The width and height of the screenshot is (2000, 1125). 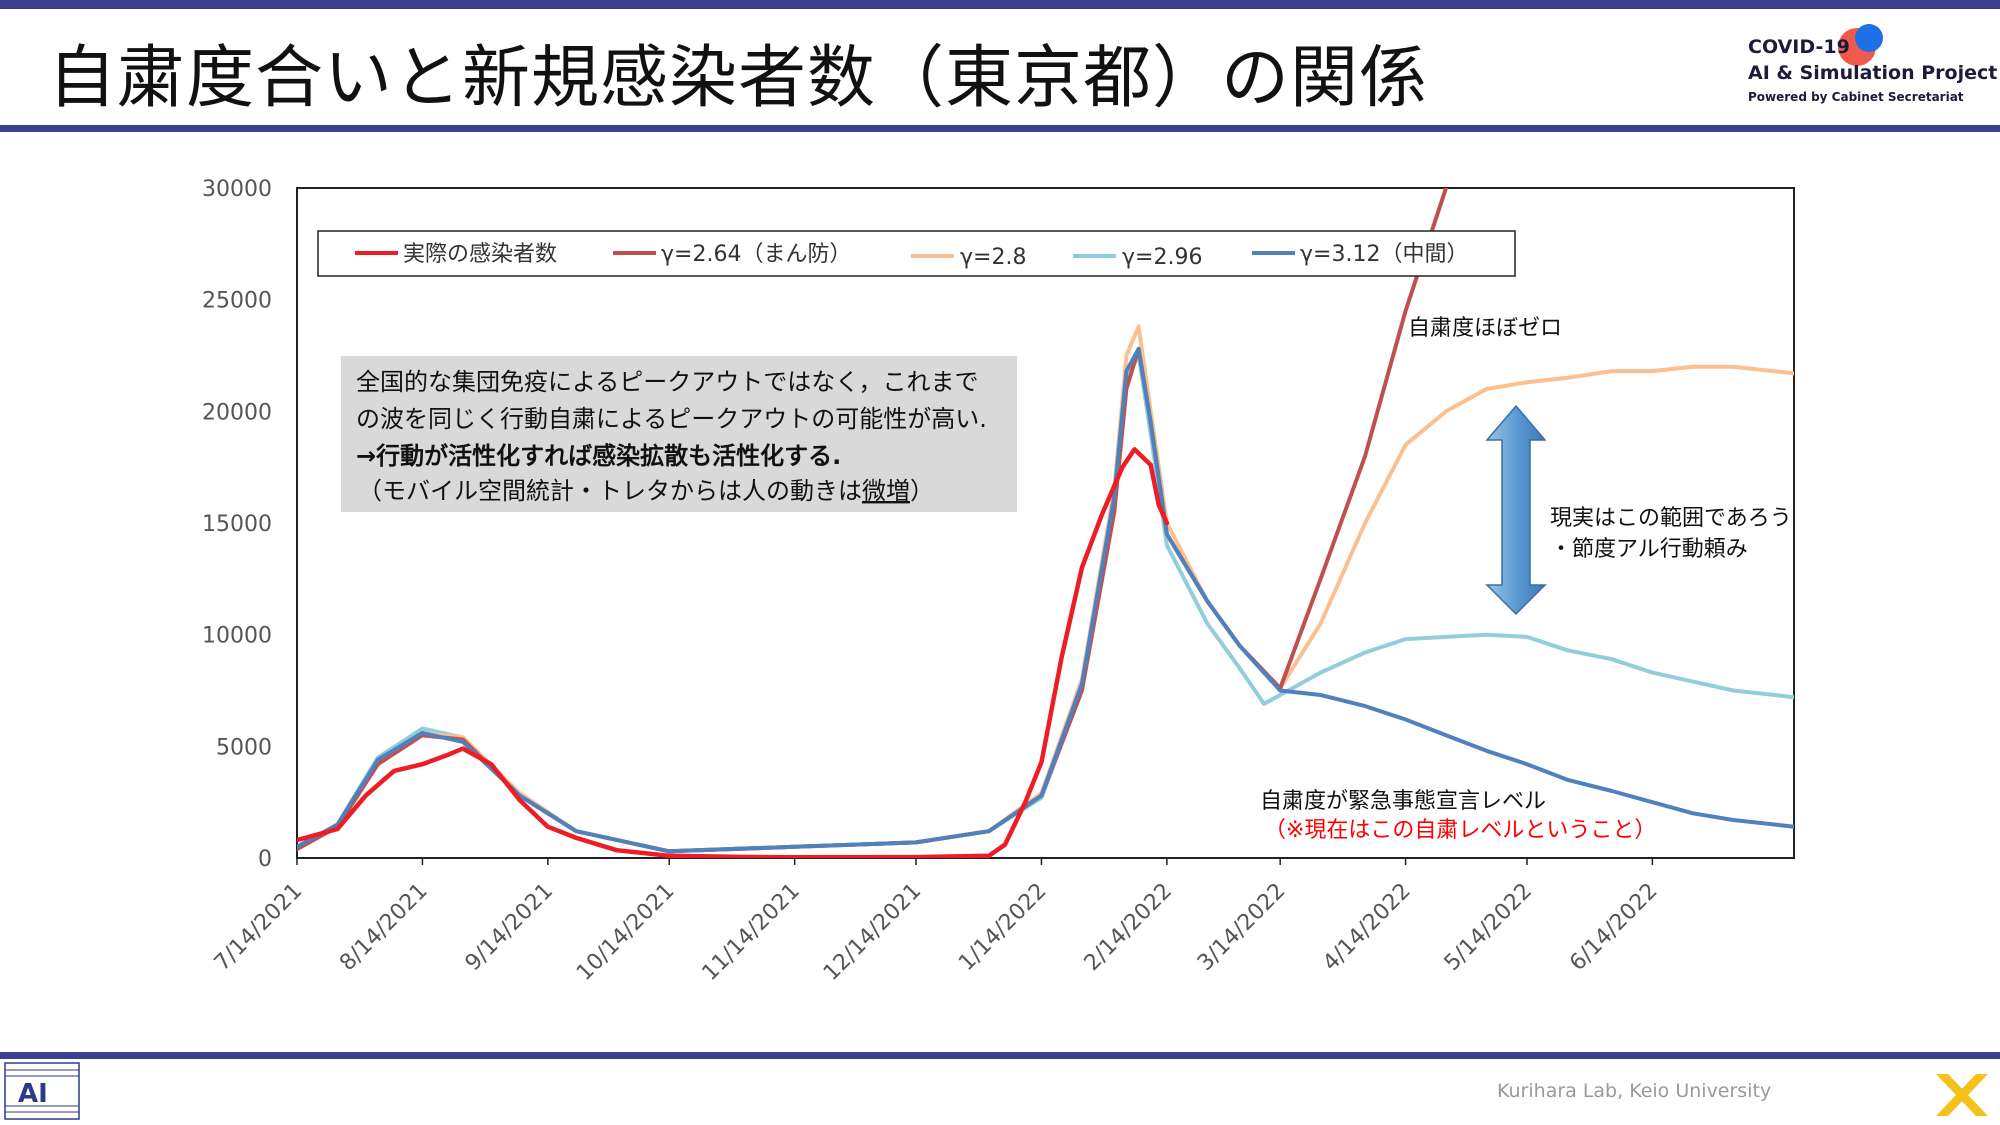 I want to click on x-tick-label: 6/14/2022, so click(x=1613, y=927).